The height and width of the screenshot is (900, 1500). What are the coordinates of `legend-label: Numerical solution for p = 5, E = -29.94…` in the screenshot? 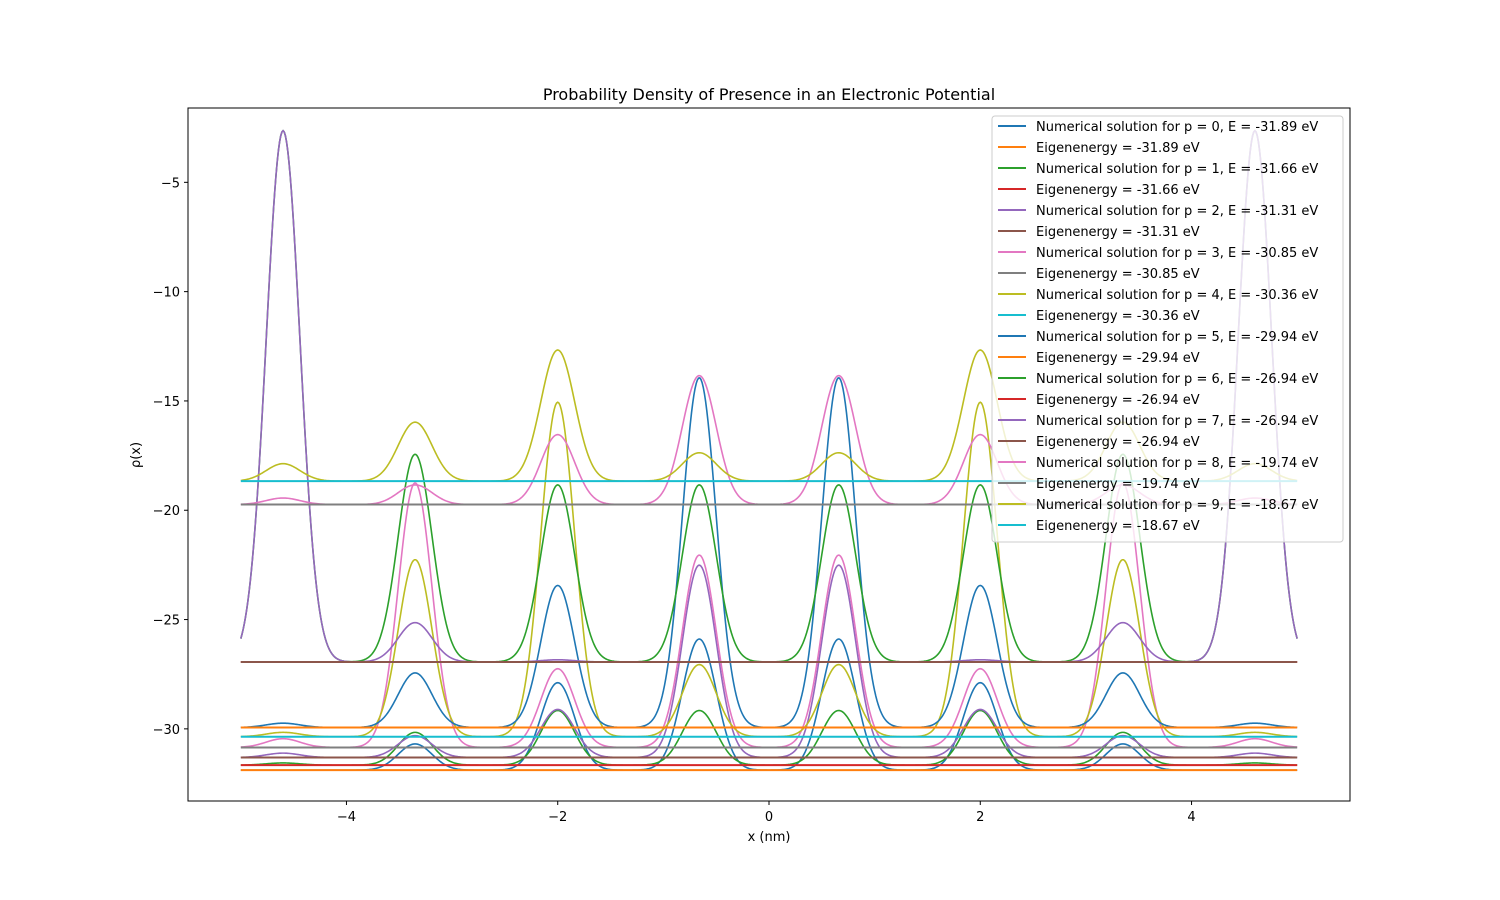 It's located at (1177, 337).